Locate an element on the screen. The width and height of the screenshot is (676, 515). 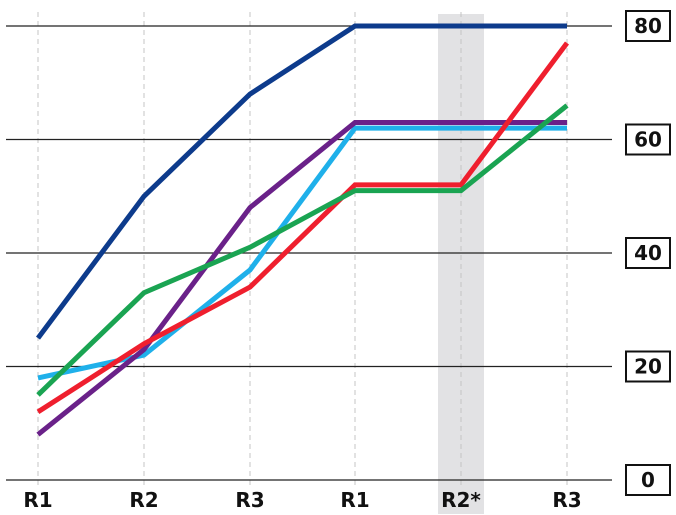
x-tick-layer: R1 R2 R3 R1 R2* R3 is located at coordinates (302, 500).